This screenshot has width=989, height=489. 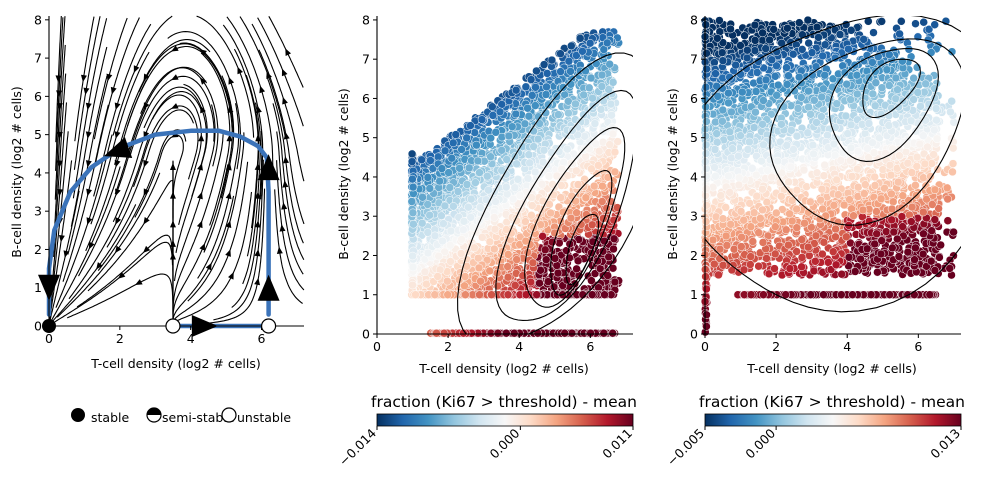 What do you see at coordinates (366, 98) in the screenshot?
I see `y-tick-label: 6` at bounding box center [366, 98].